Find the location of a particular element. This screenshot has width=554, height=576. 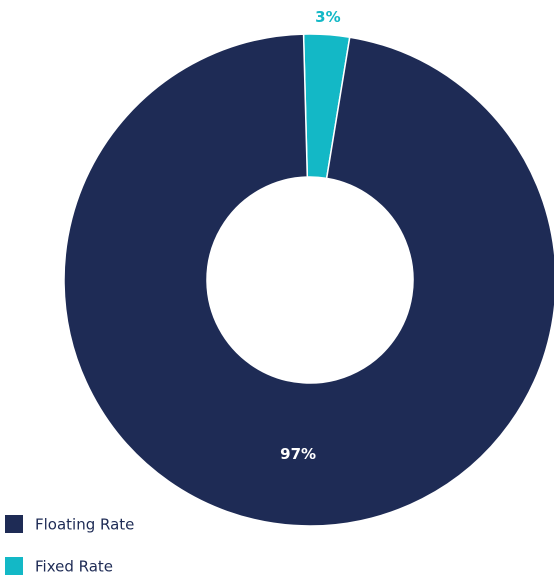

data-label: 97% is located at coordinates (298, 454).